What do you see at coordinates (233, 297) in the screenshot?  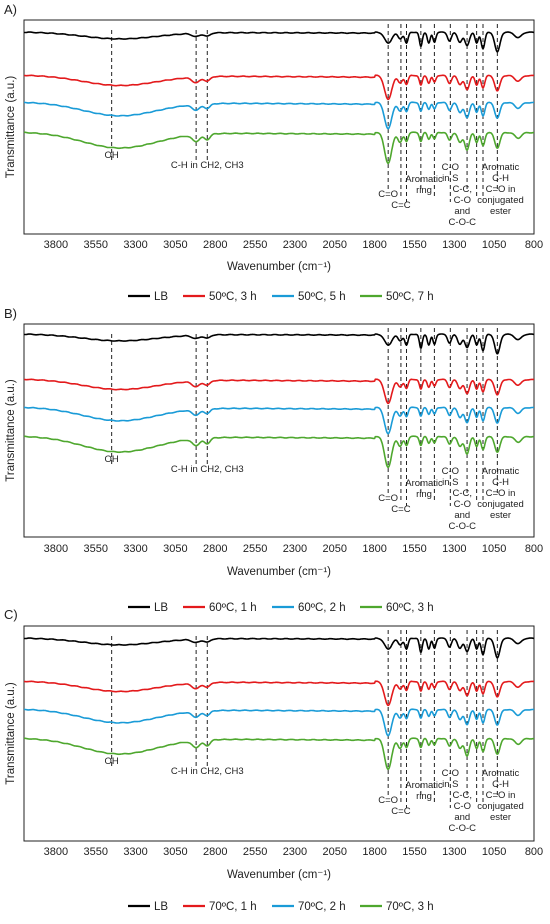 I see `legend-entry: 50ºC, 3 h` at bounding box center [233, 297].